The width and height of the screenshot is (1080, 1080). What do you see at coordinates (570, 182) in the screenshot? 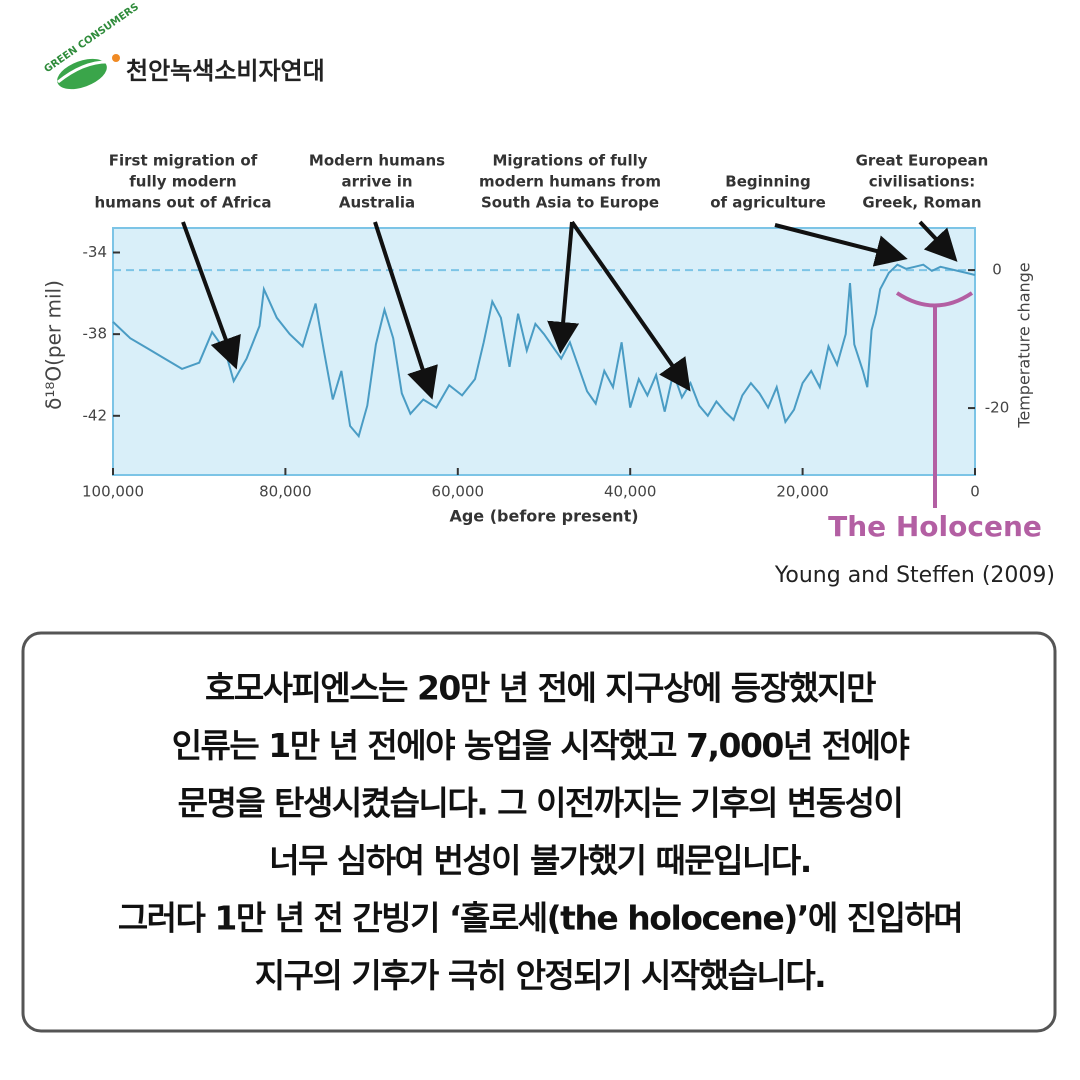
I see `annotation: modern humans from` at bounding box center [570, 182].